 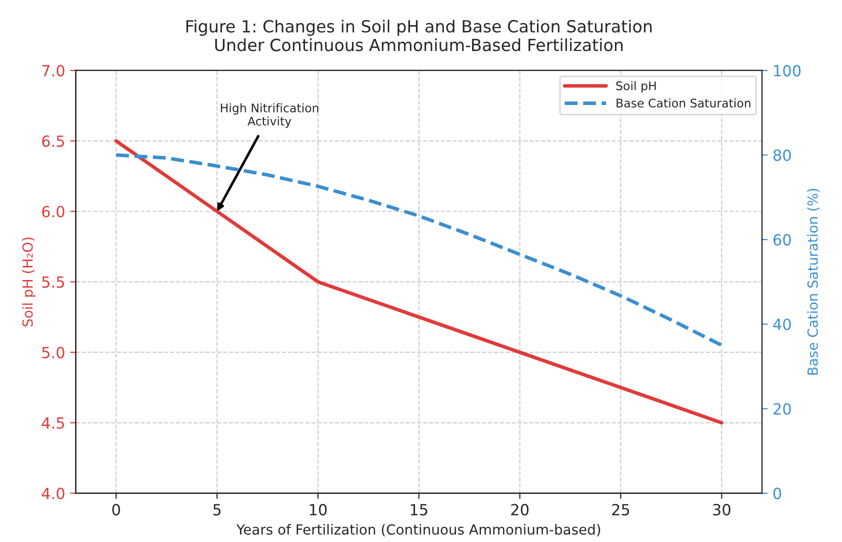 What do you see at coordinates (318, 510) in the screenshot?
I see `x-tick-label: 10` at bounding box center [318, 510].